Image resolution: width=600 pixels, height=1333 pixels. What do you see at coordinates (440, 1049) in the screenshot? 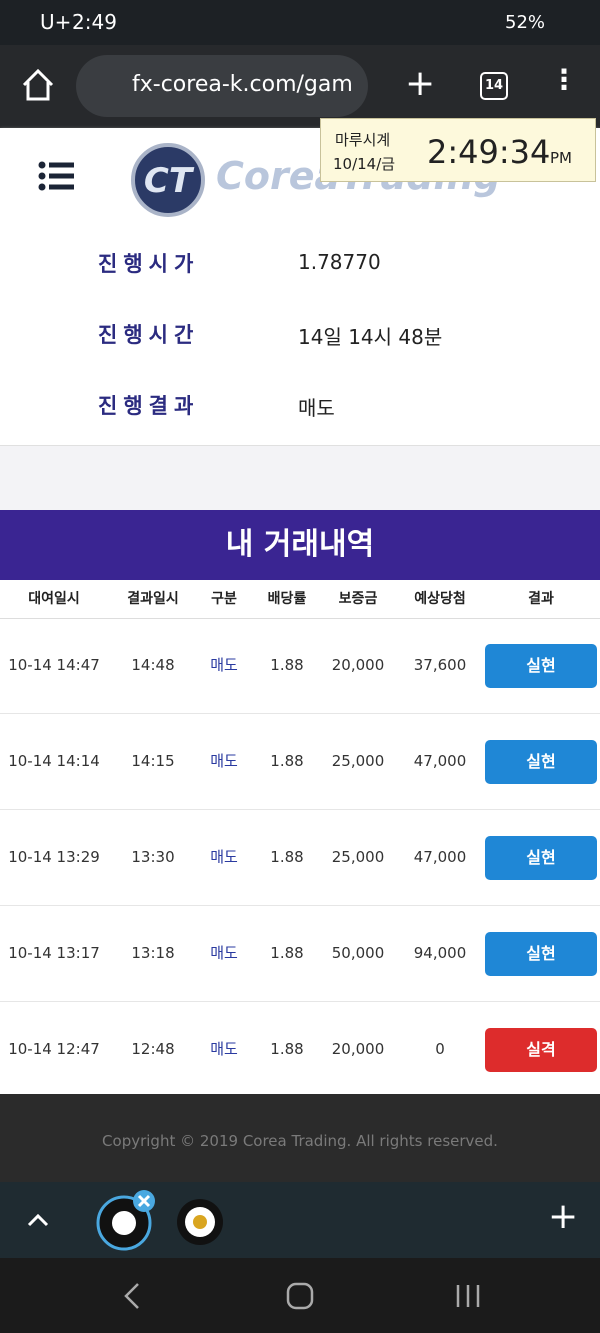
I see `table-cell: 0` at bounding box center [440, 1049].